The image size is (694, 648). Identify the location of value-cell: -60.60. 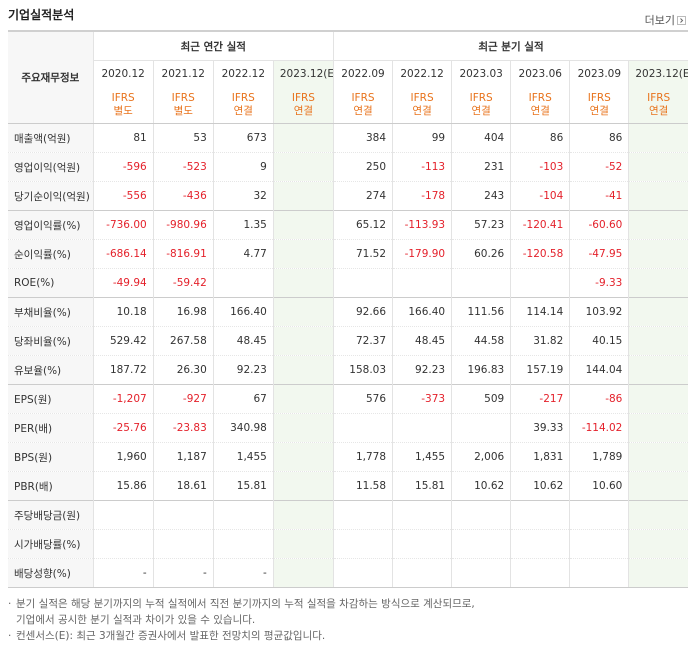
(599, 225).